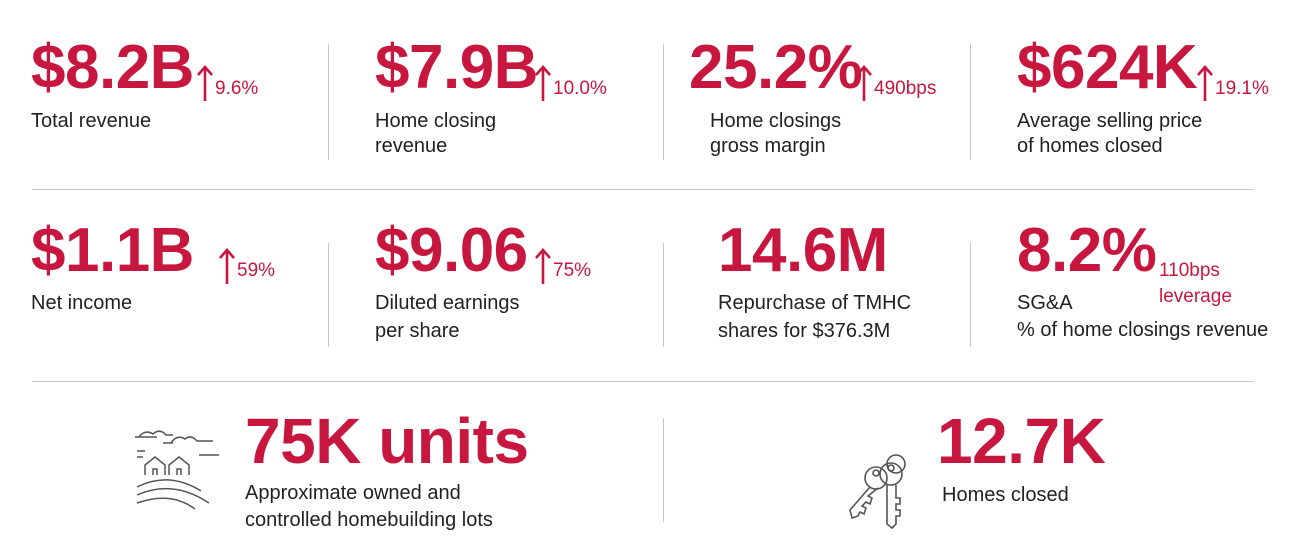 This screenshot has height=544, width=1292. Describe the element at coordinates (803, 250) in the screenshot. I see `metric-value: 14.6M` at that location.